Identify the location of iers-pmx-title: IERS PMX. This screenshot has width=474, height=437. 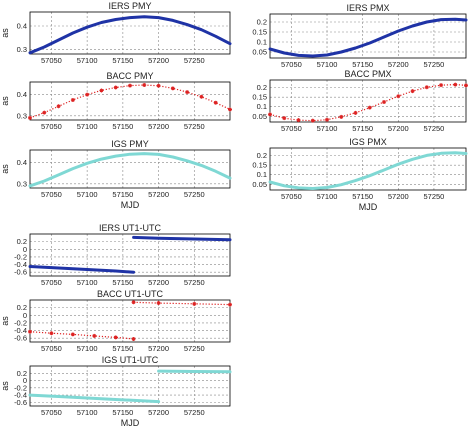
(367, 8).